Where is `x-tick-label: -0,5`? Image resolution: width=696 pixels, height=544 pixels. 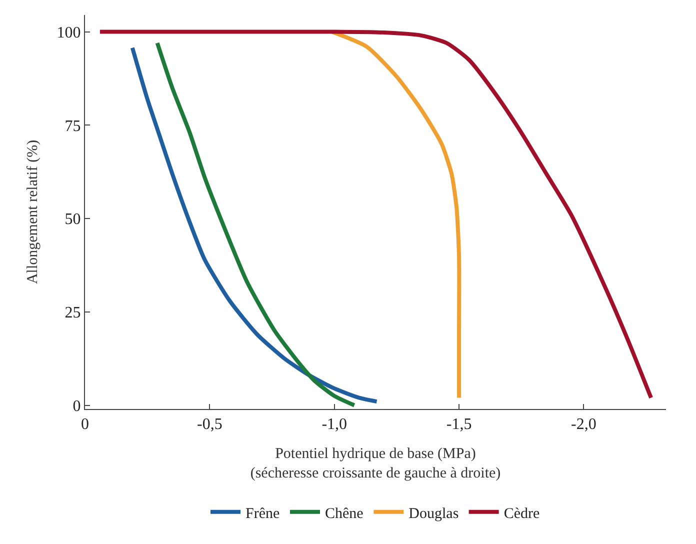 x-tick-label: -0,5 is located at coordinates (209, 425).